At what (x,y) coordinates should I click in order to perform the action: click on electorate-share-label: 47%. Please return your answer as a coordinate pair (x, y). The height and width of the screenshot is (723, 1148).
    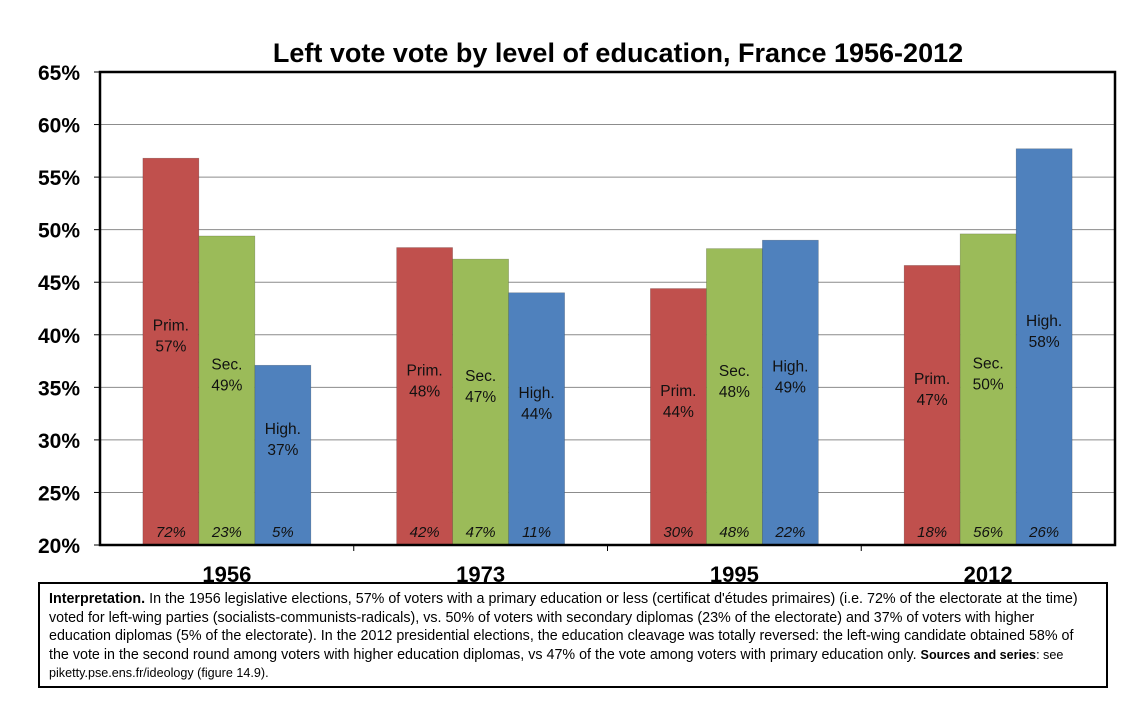
    Looking at the image, I should click on (481, 532).